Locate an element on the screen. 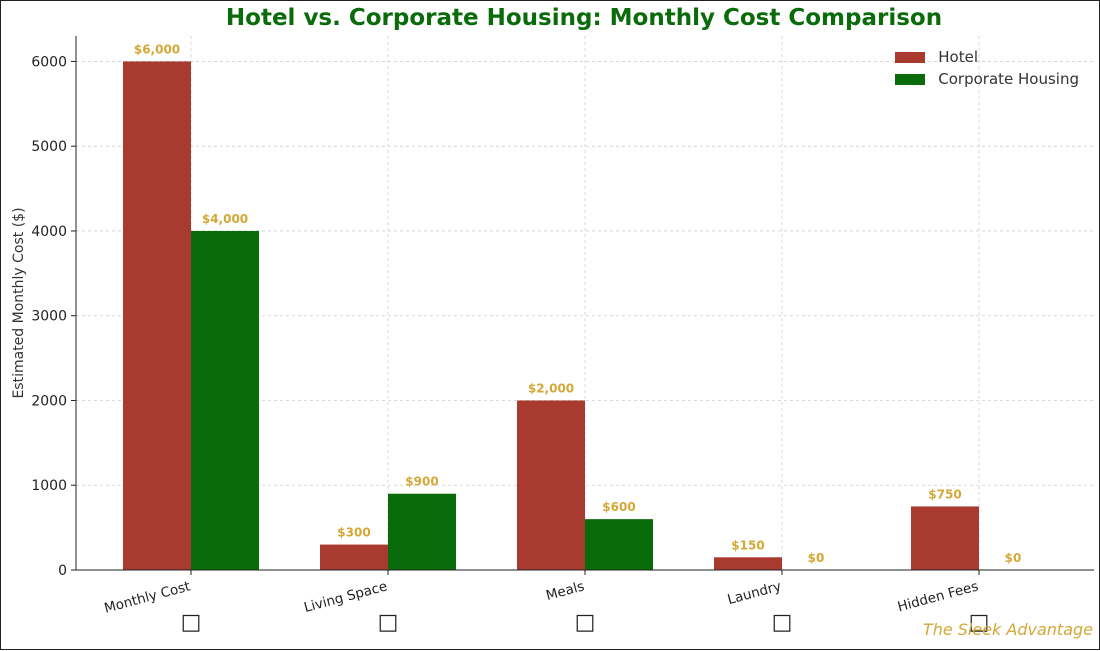 Image resolution: width=1100 pixels, height=651 pixels. watermark: The Sleek Advantage is located at coordinates (1007, 629).